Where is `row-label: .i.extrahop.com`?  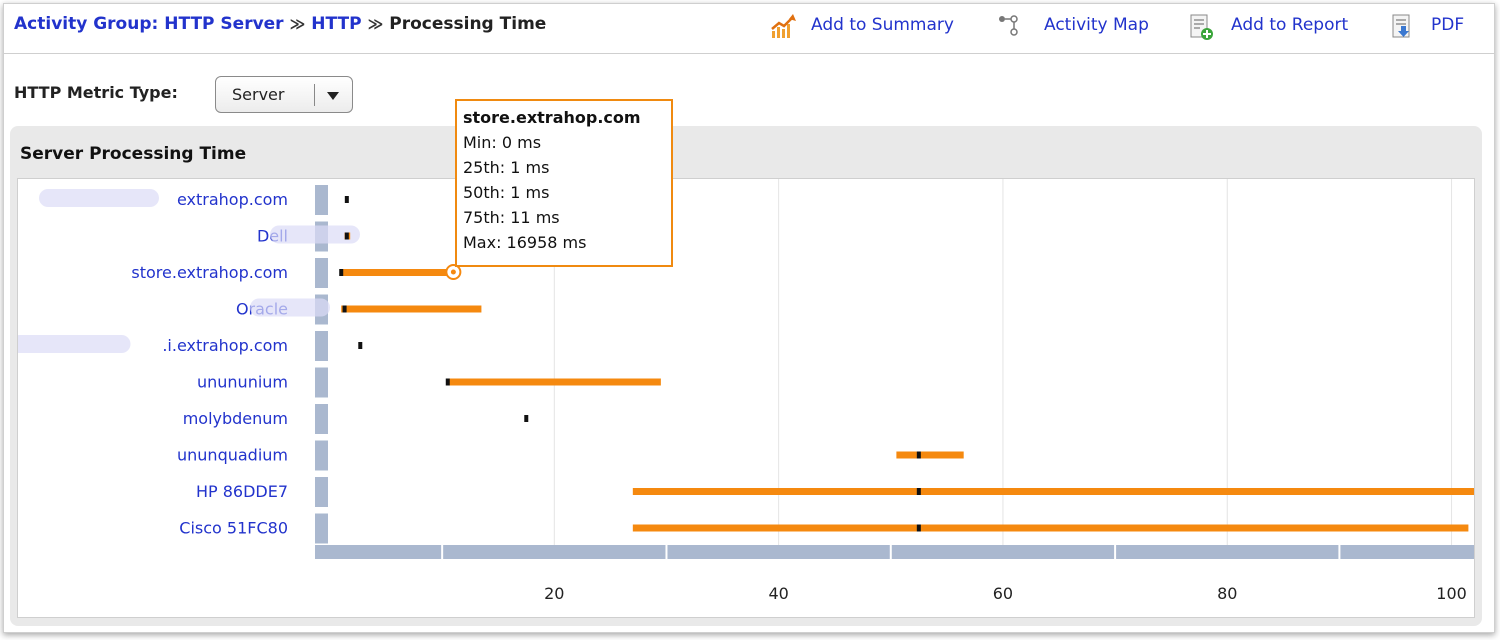
row-label: .i.extrahop.com is located at coordinates (225, 345).